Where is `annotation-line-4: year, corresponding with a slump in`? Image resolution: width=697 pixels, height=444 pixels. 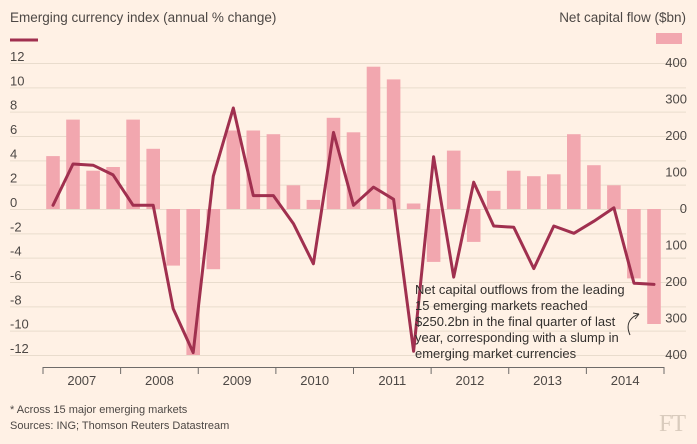 annotation-line-4: year, corresponding with a slump in is located at coordinates (517, 337).